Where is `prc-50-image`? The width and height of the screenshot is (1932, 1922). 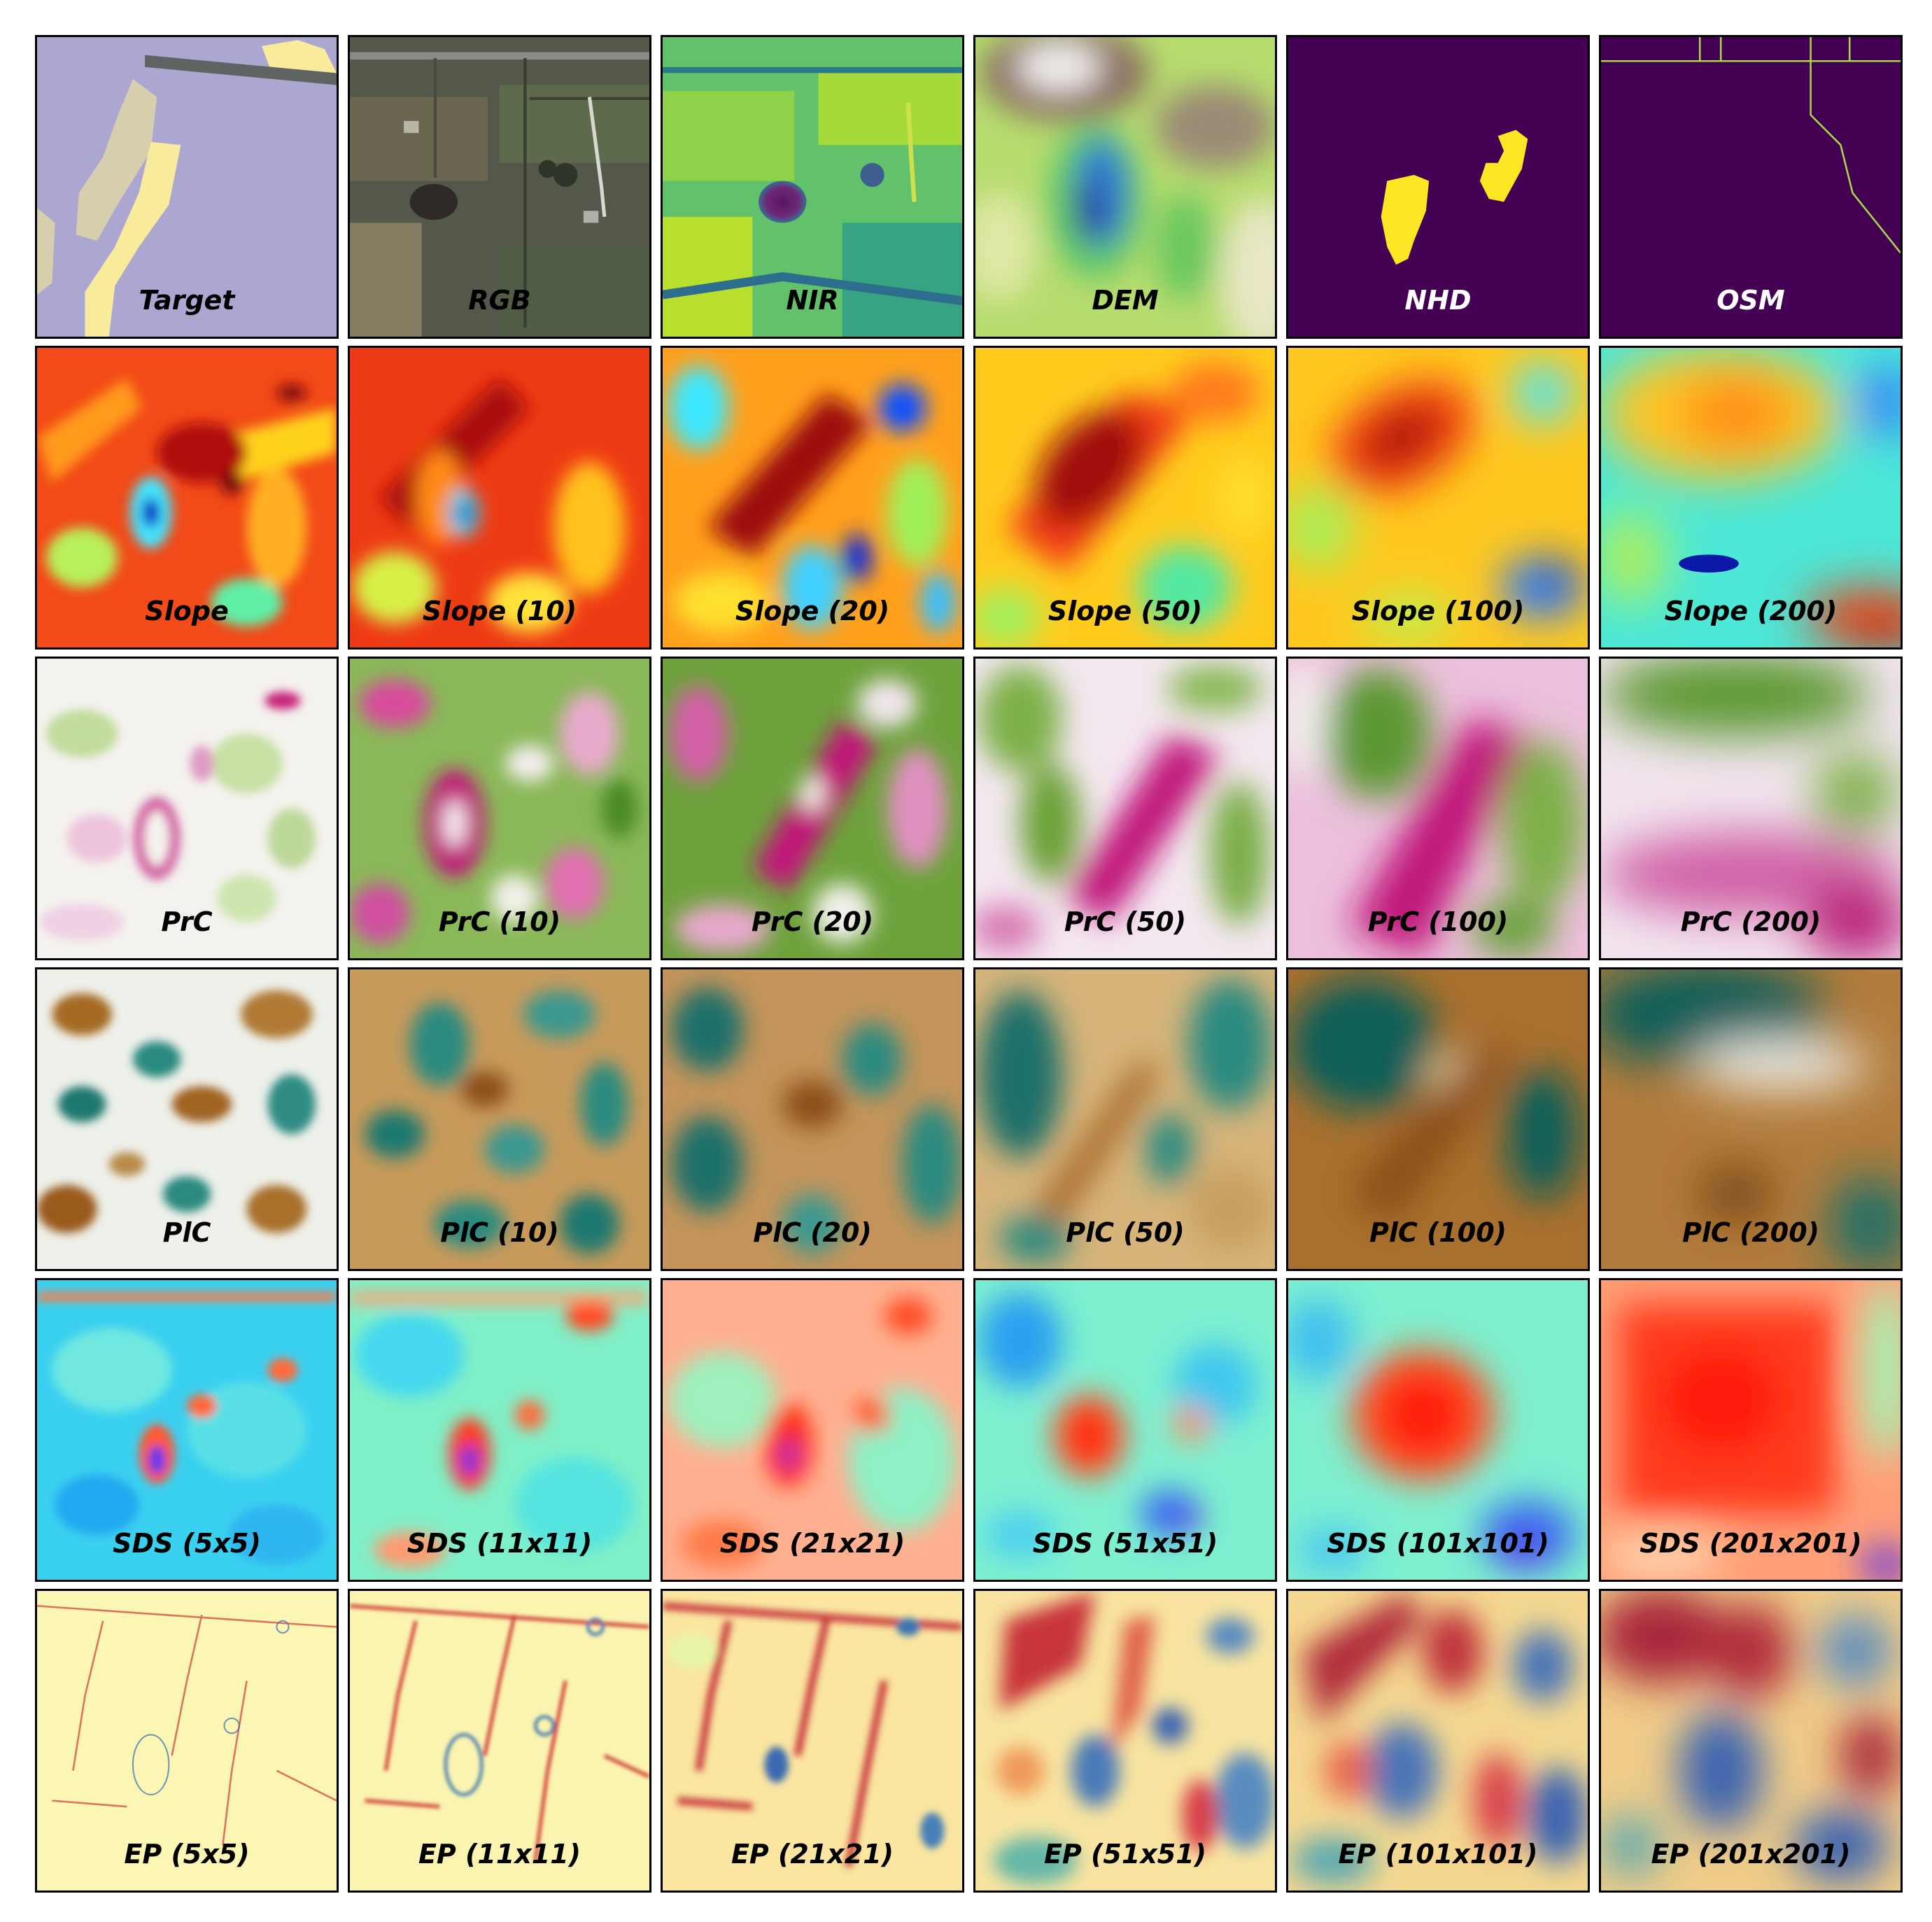
prc-50-image is located at coordinates (1125, 808).